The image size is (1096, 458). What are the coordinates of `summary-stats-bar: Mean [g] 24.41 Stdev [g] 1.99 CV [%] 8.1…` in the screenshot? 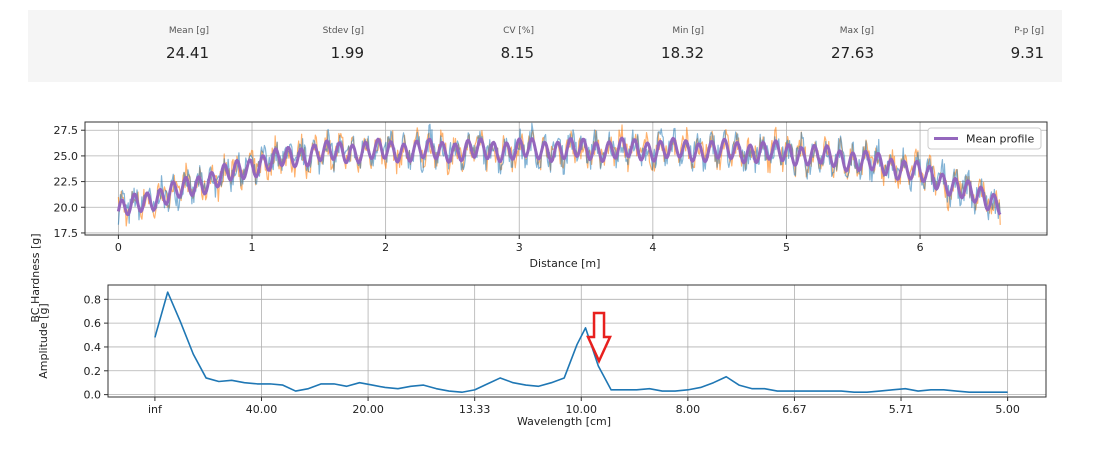 It's located at (545, 46).